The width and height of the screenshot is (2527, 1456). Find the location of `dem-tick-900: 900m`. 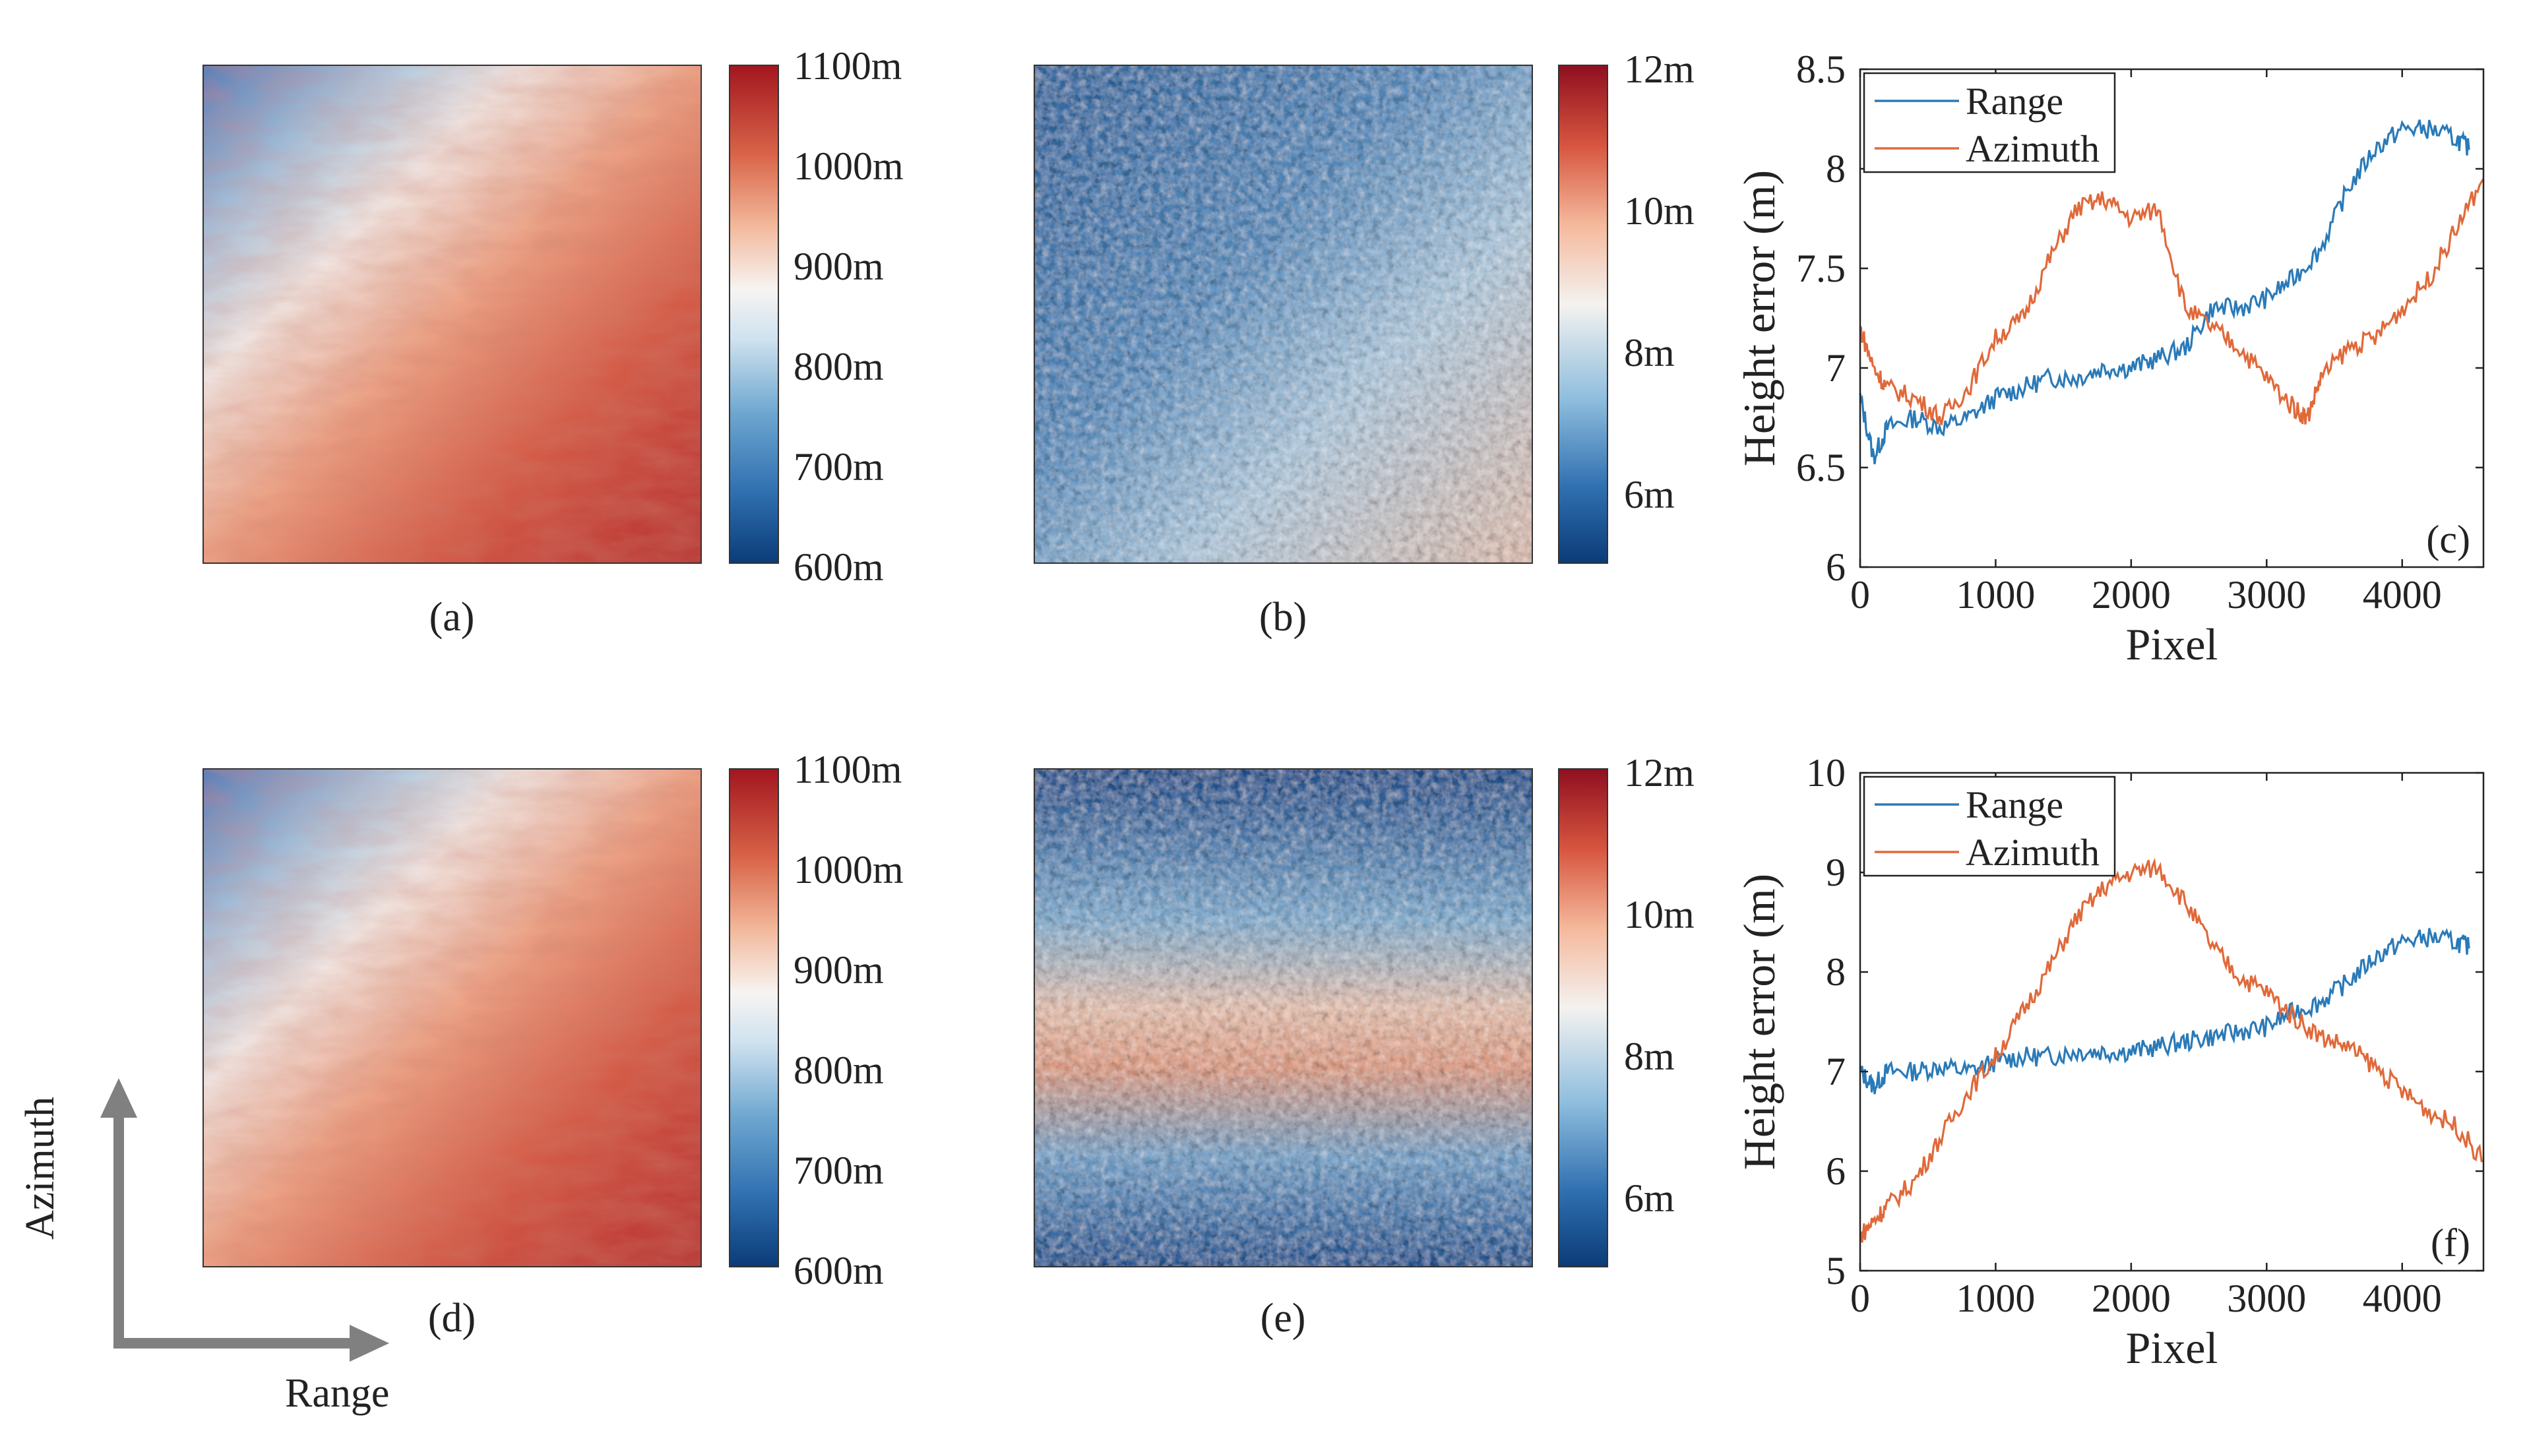

dem-tick-900: 900m is located at coordinates (839, 266).